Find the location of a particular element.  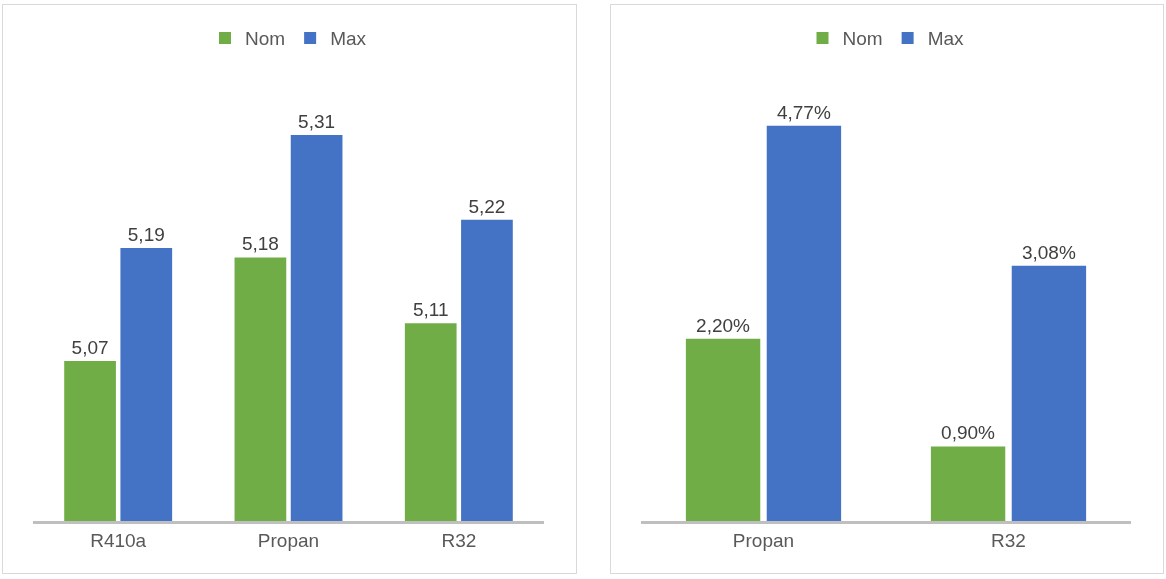

data-label: 5,11 is located at coordinates (430, 310).